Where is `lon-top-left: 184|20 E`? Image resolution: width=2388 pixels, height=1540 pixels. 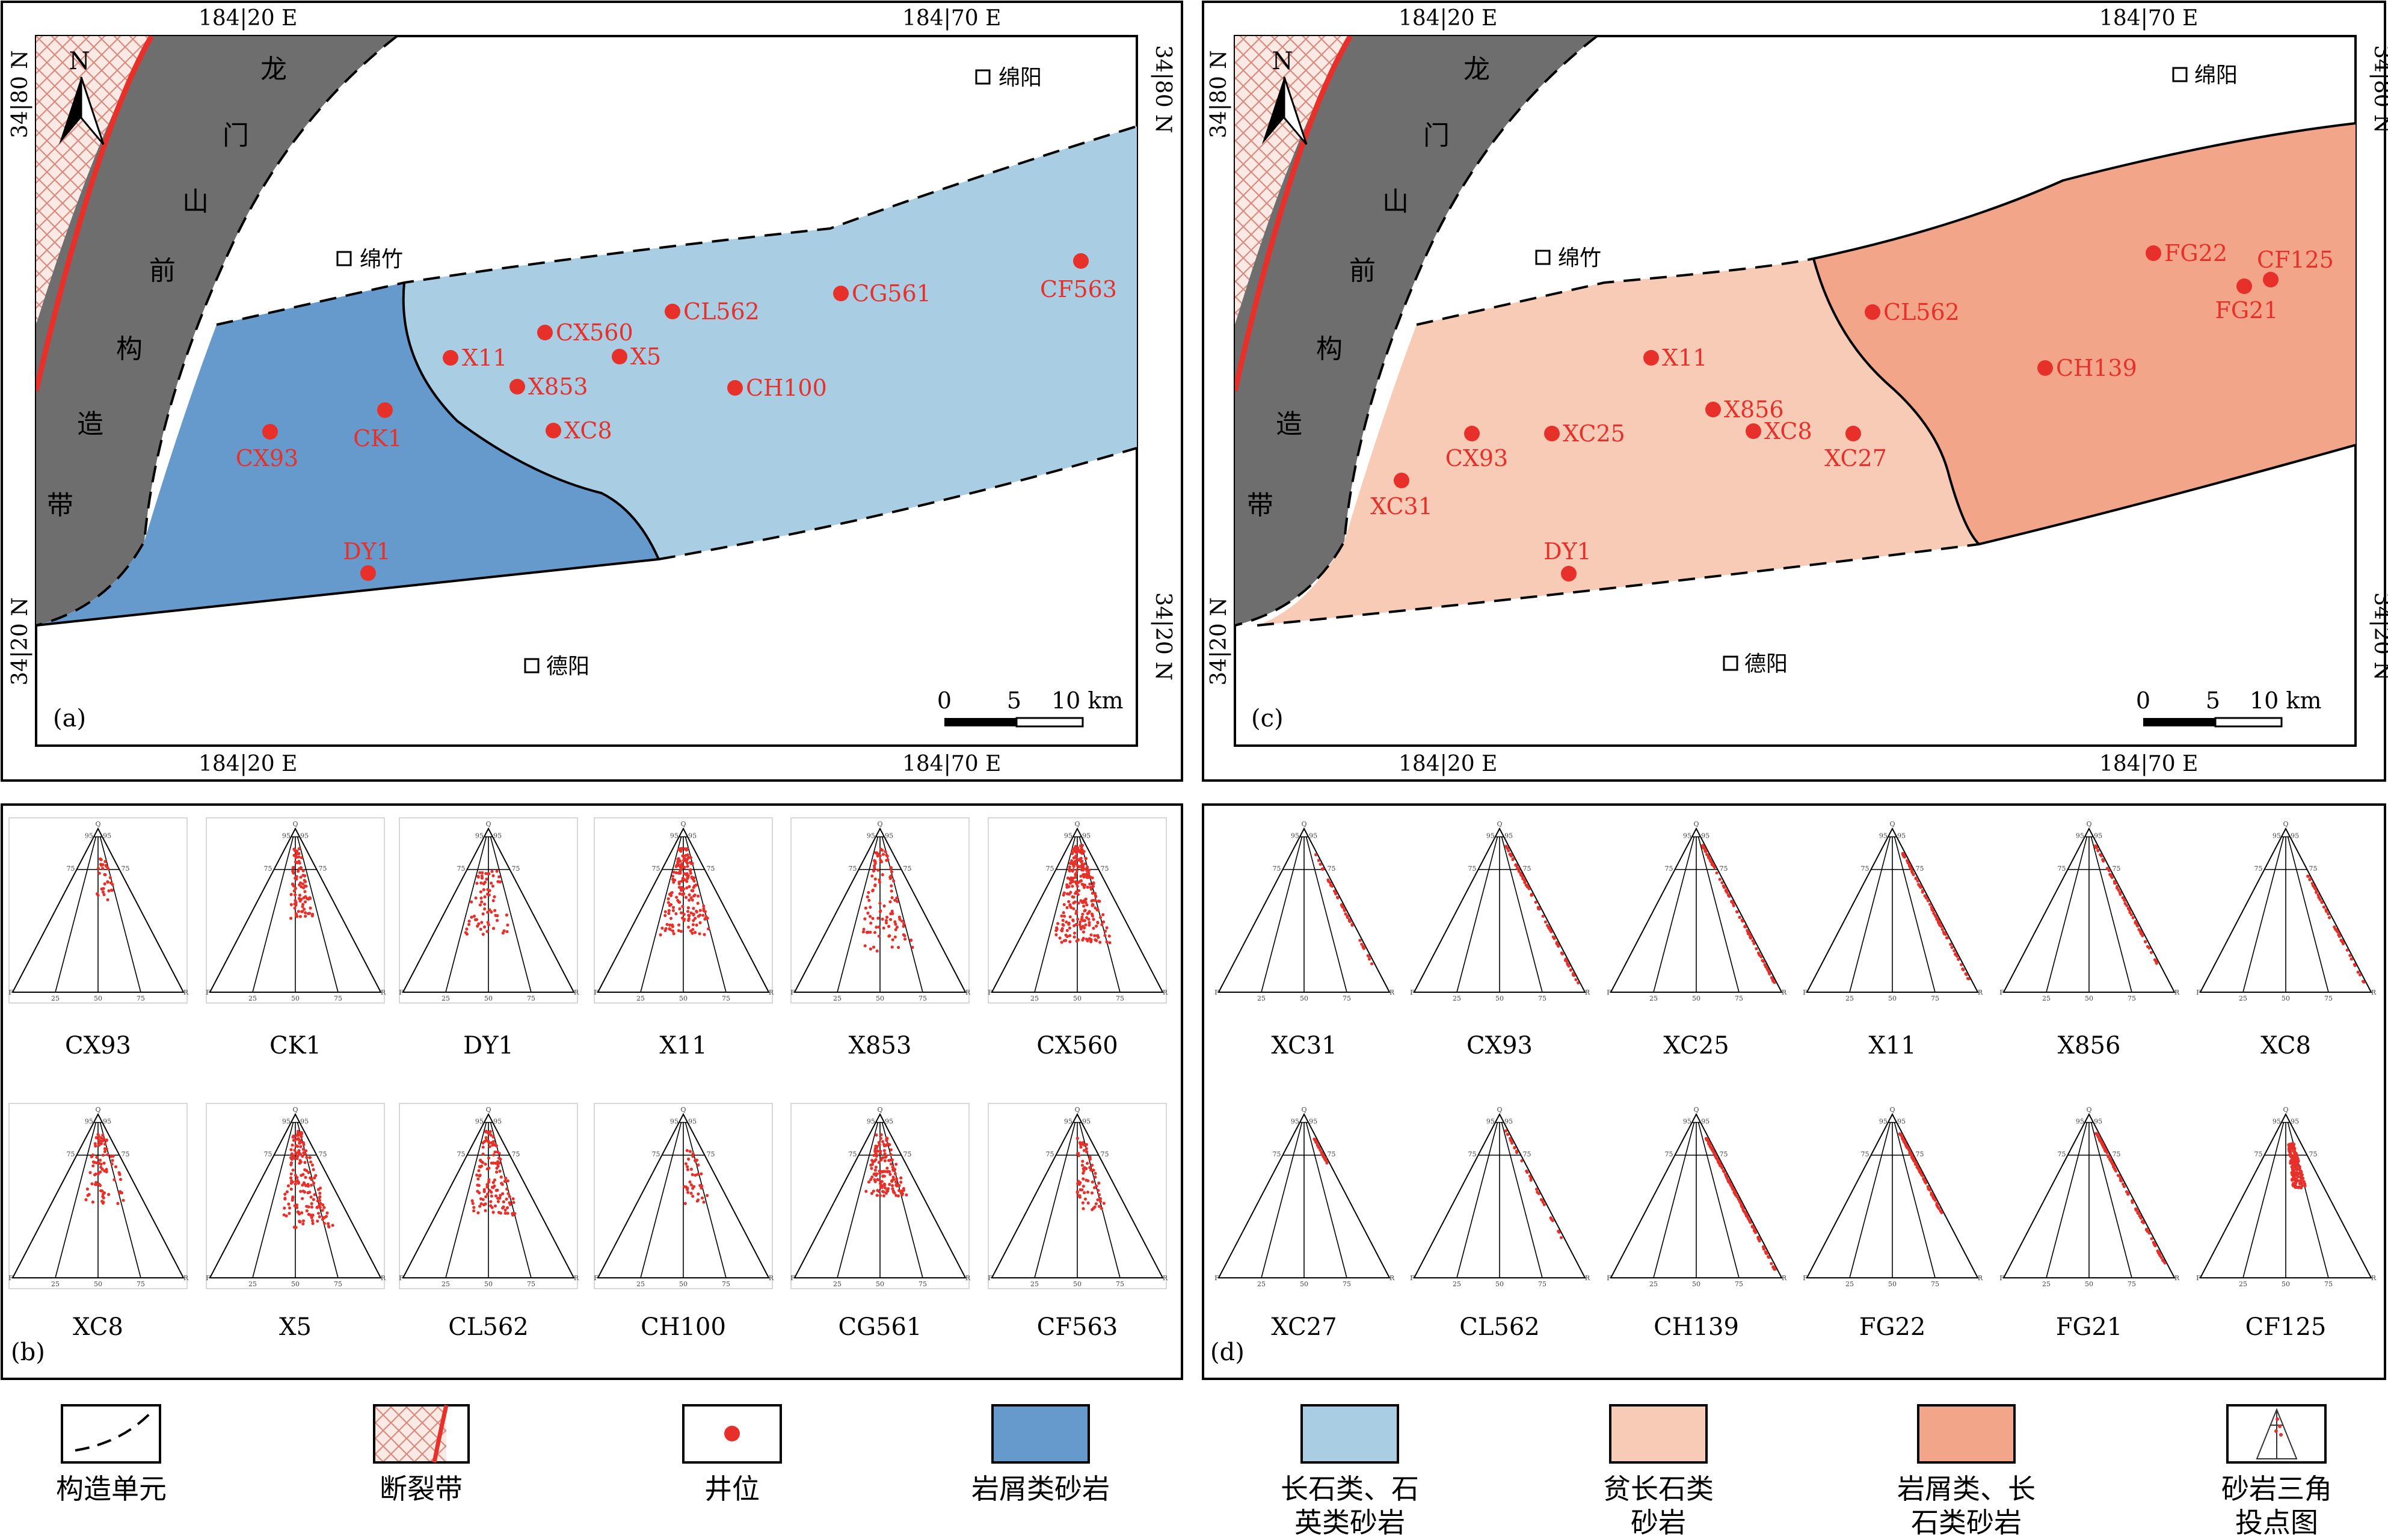
lon-top-left: 184|20 E is located at coordinates (248, 18).